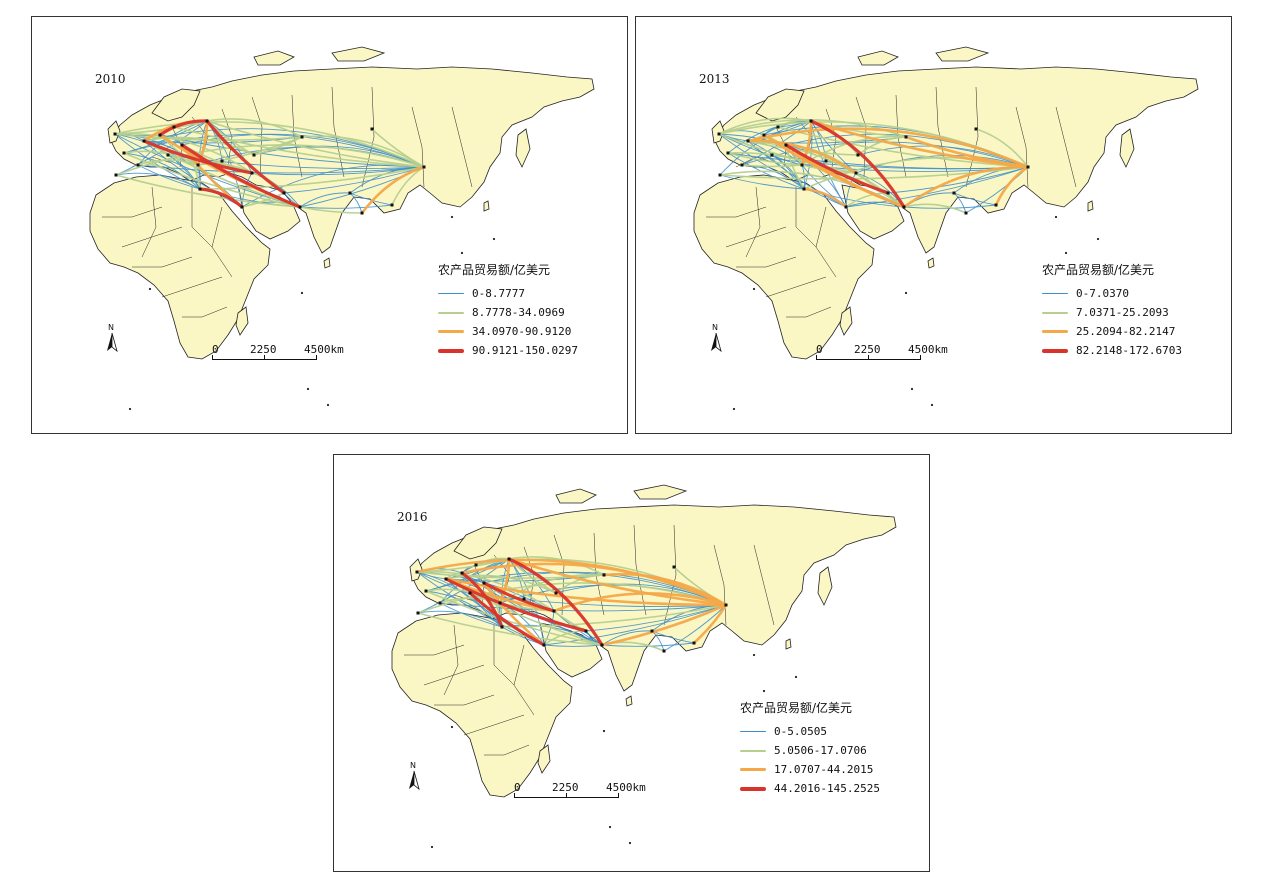  What do you see at coordinates (714, 79) in the screenshot?
I see `map-year-label: 2013` at bounding box center [714, 79].